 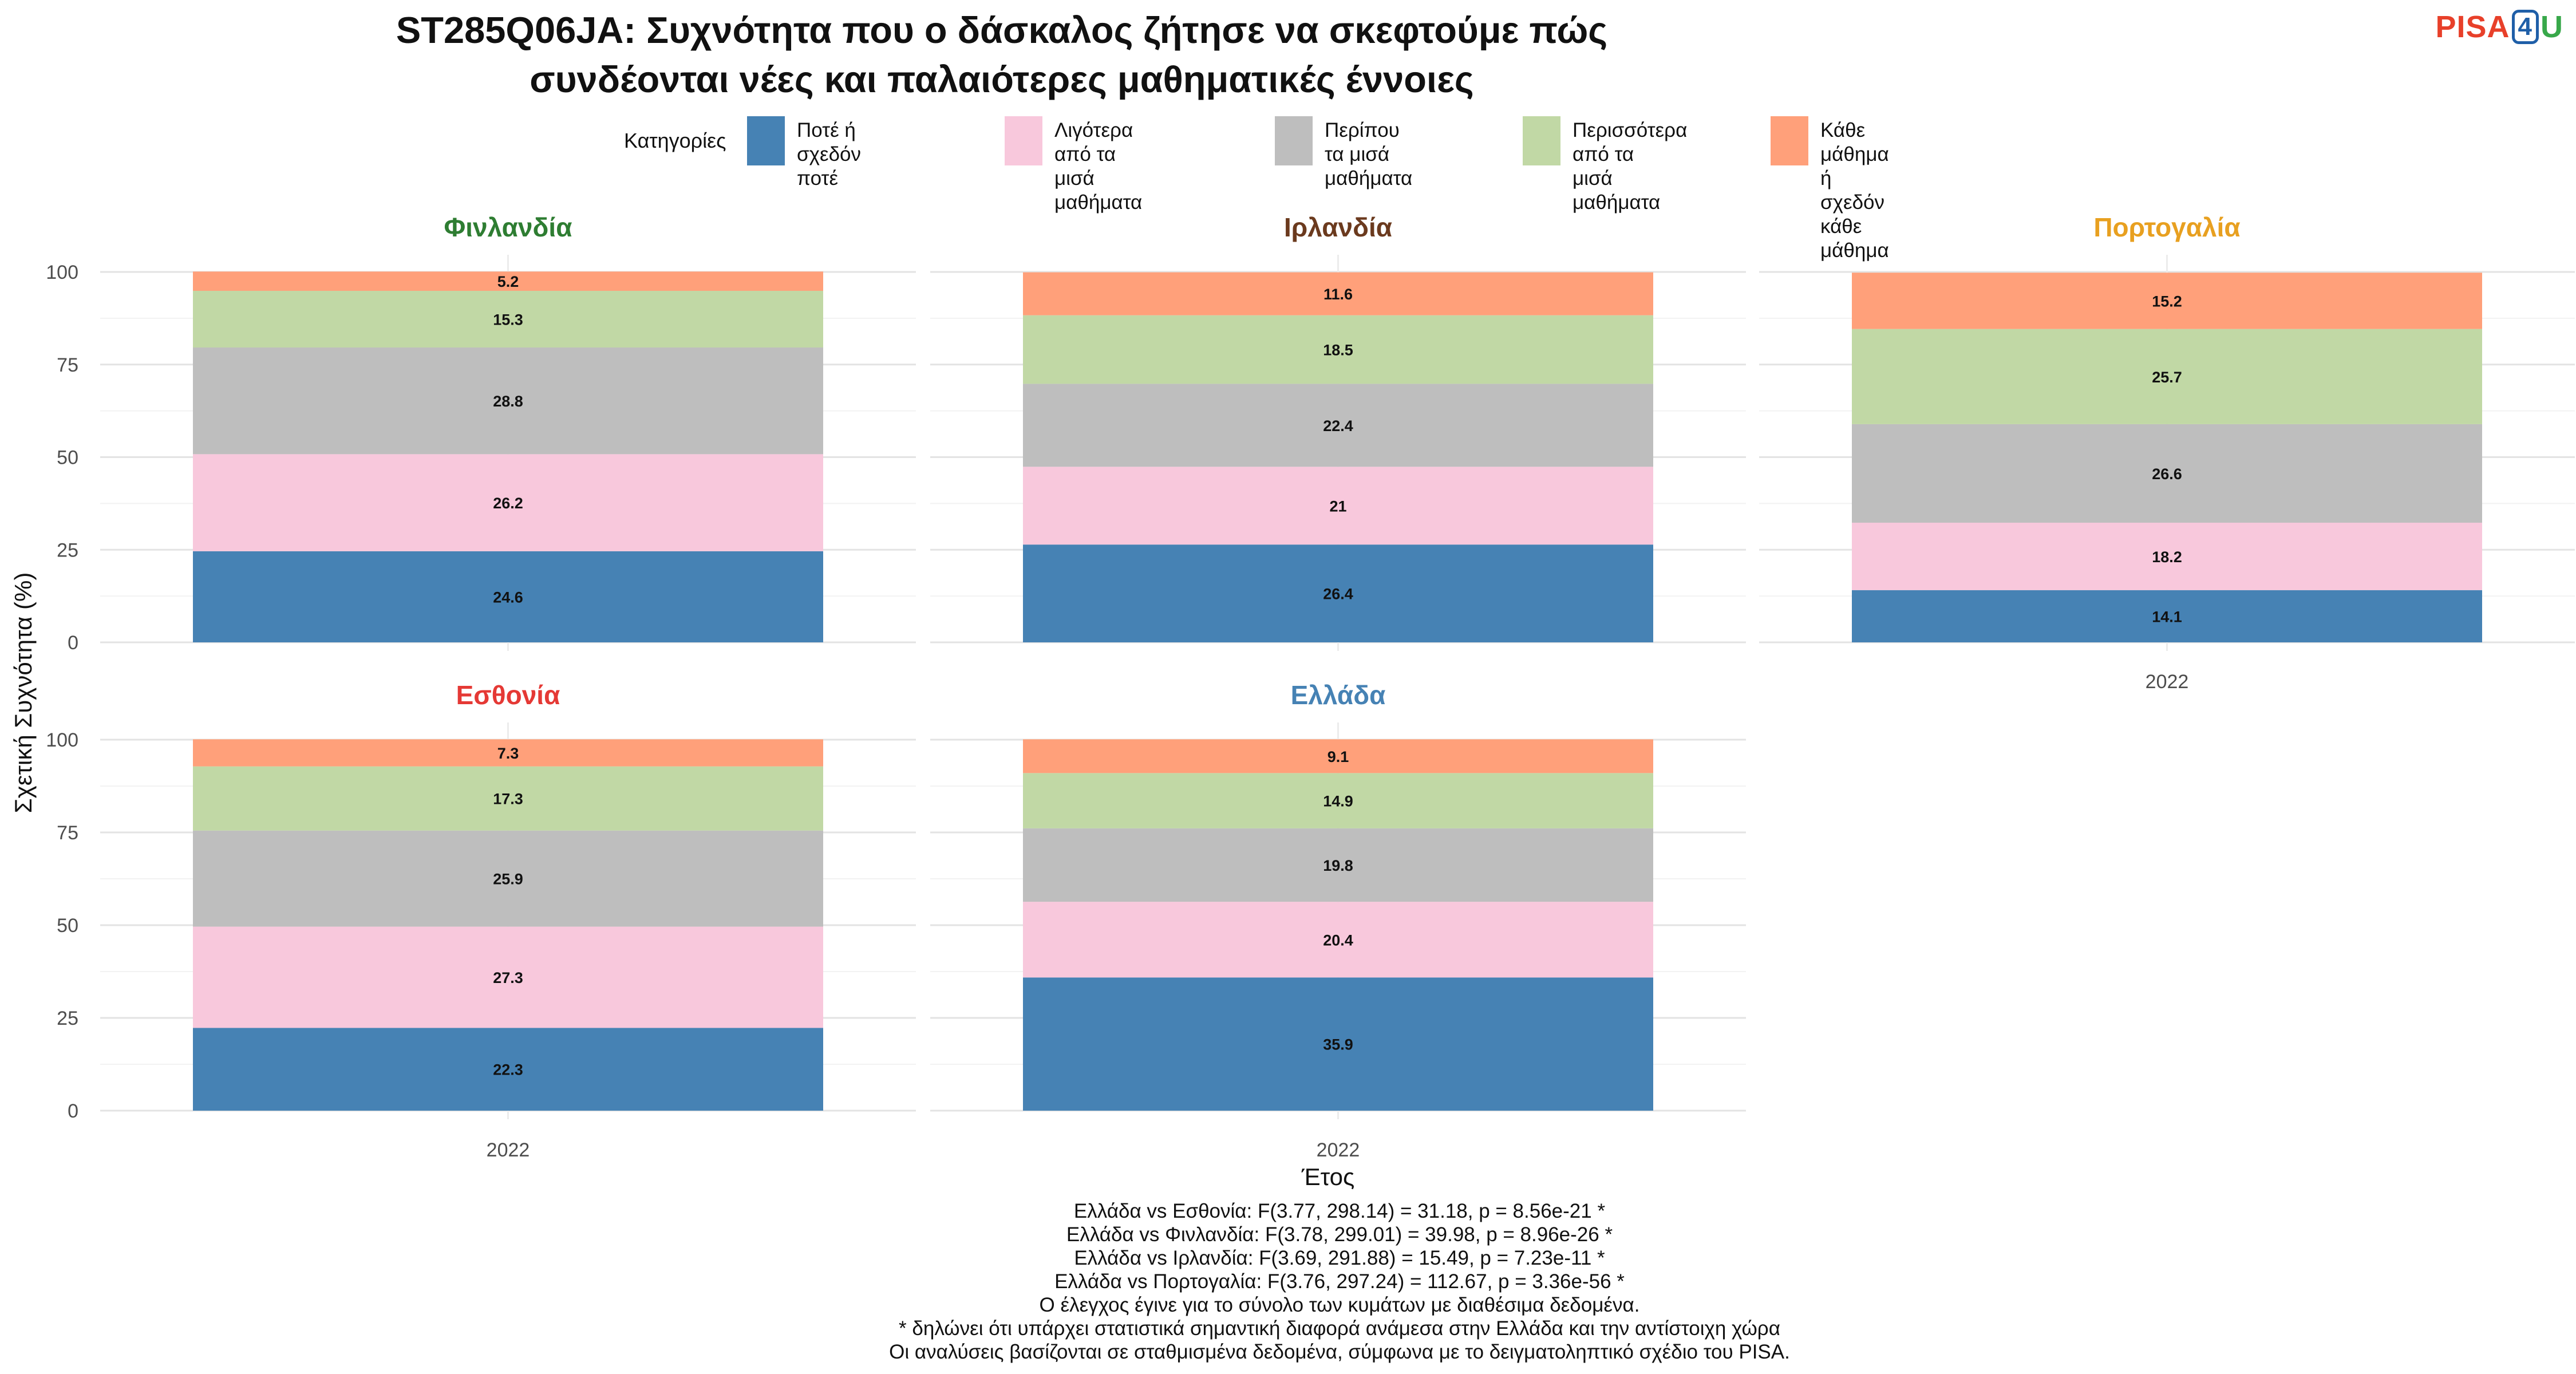 I want to click on data-label: 19.8, so click(x=1338, y=866).